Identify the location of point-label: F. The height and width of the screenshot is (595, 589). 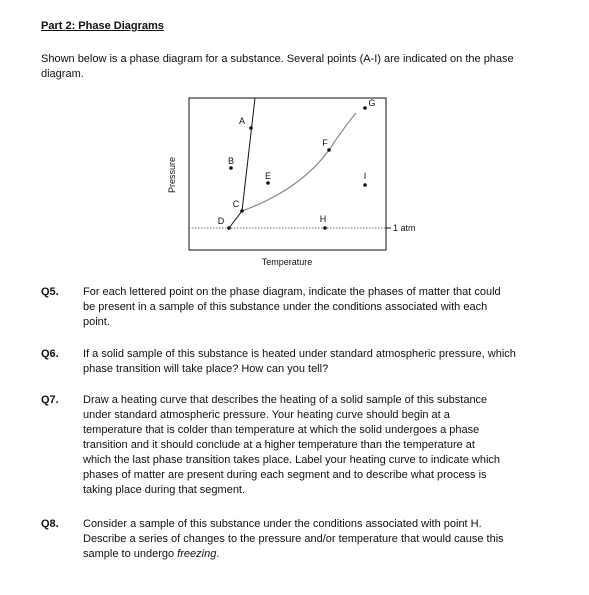
(325, 143).